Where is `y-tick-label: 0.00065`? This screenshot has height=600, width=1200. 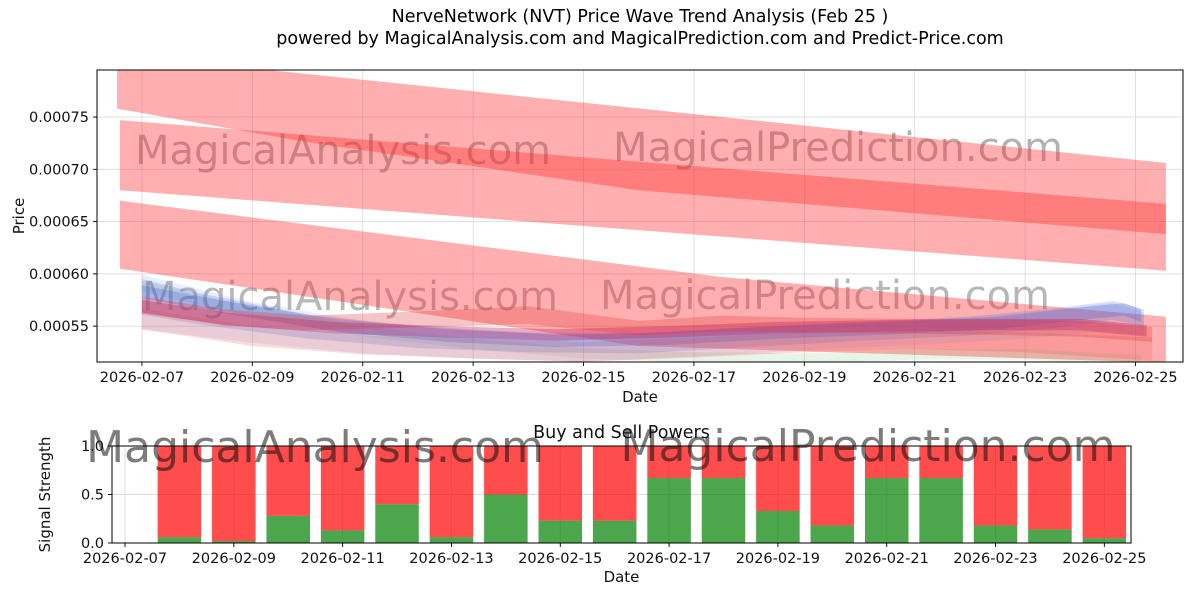 y-tick-label: 0.00065 is located at coordinates (59, 223).